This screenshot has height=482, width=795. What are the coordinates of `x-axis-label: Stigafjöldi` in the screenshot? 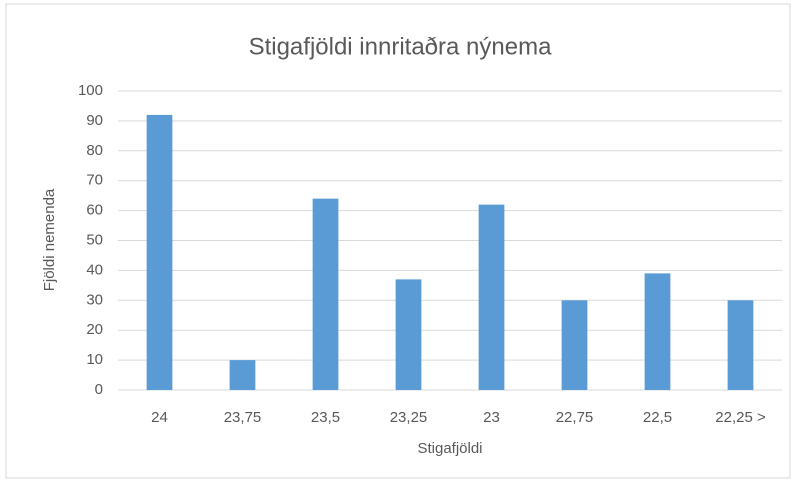 It's located at (449, 448).